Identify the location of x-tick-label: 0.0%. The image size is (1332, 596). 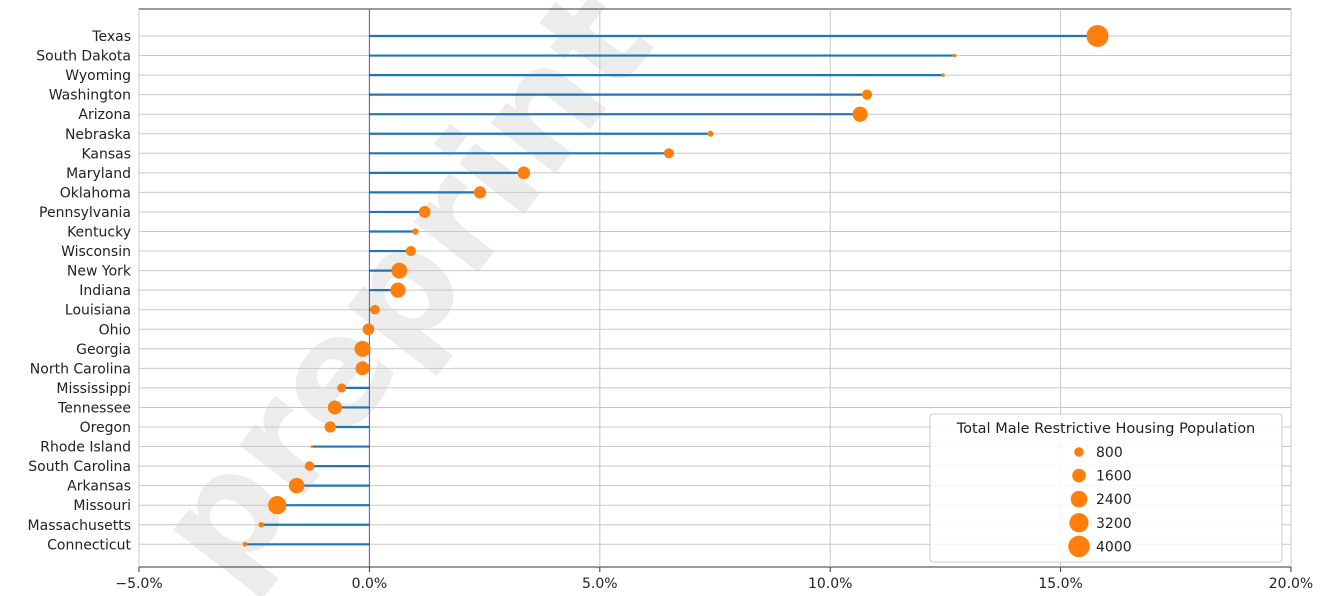
(370, 584).